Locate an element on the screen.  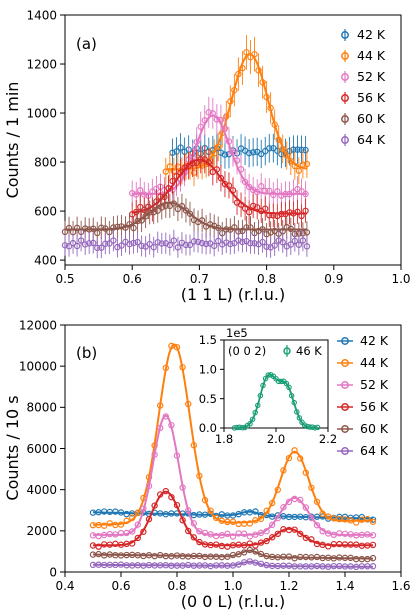
legend-b-label-0: 42 K is located at coordinates (374, 340).